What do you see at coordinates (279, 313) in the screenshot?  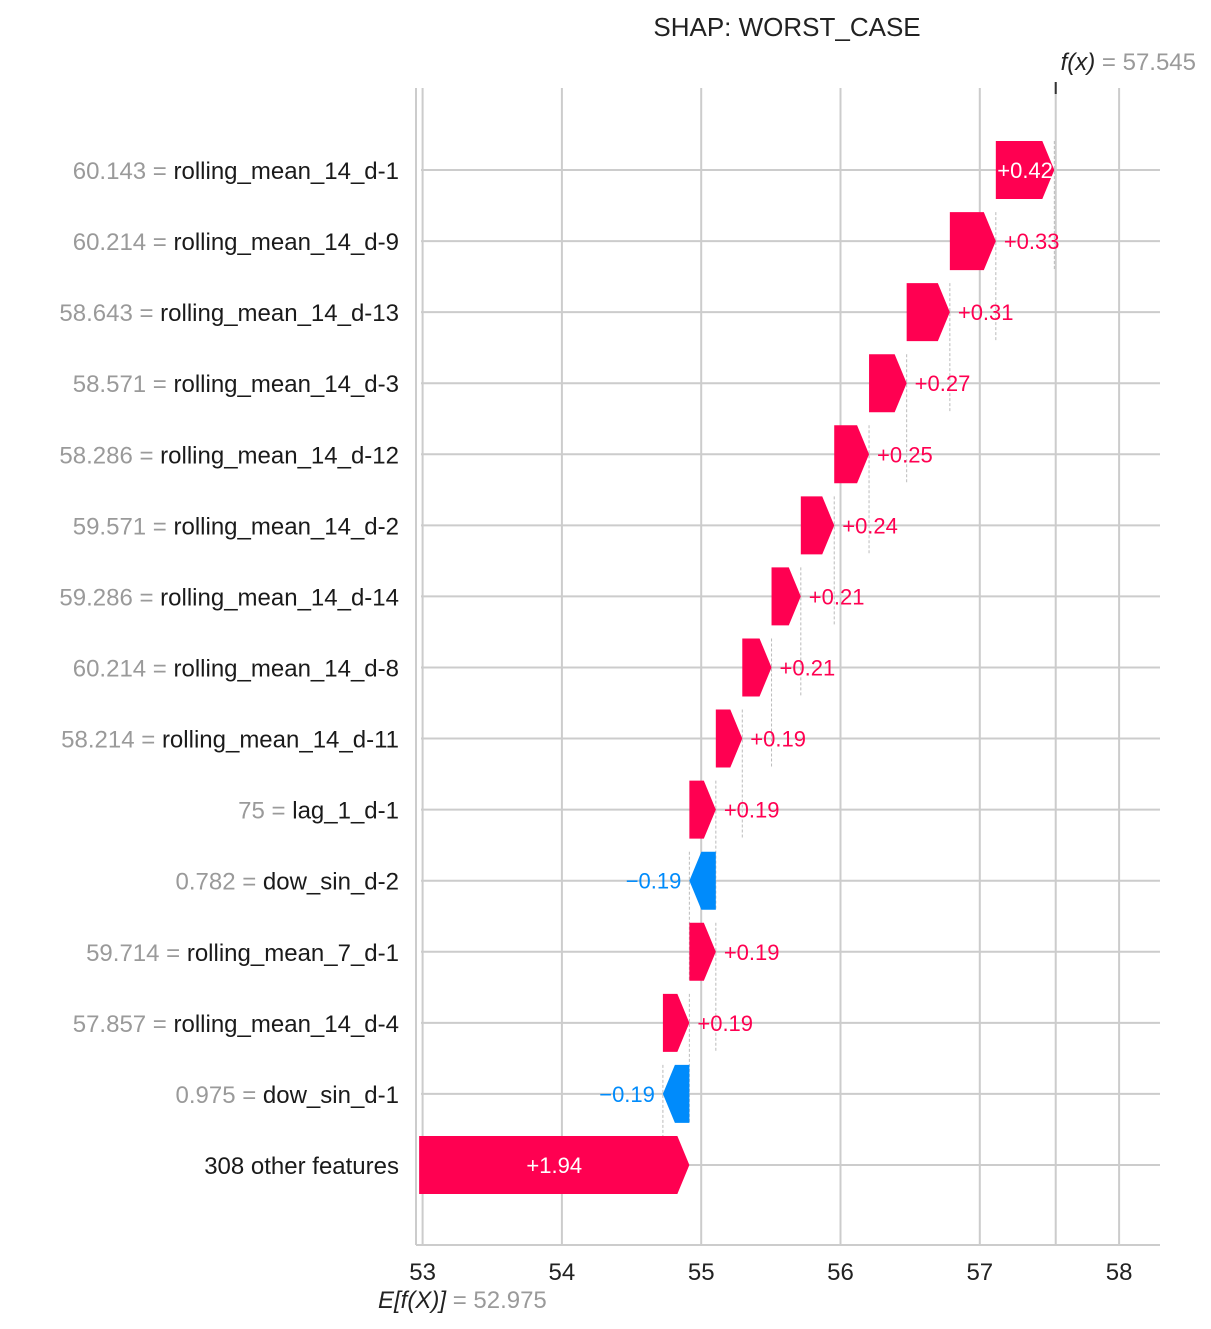 I see `feature-name: rolling_mean_14_d-13` at bounding box center [279, 313].